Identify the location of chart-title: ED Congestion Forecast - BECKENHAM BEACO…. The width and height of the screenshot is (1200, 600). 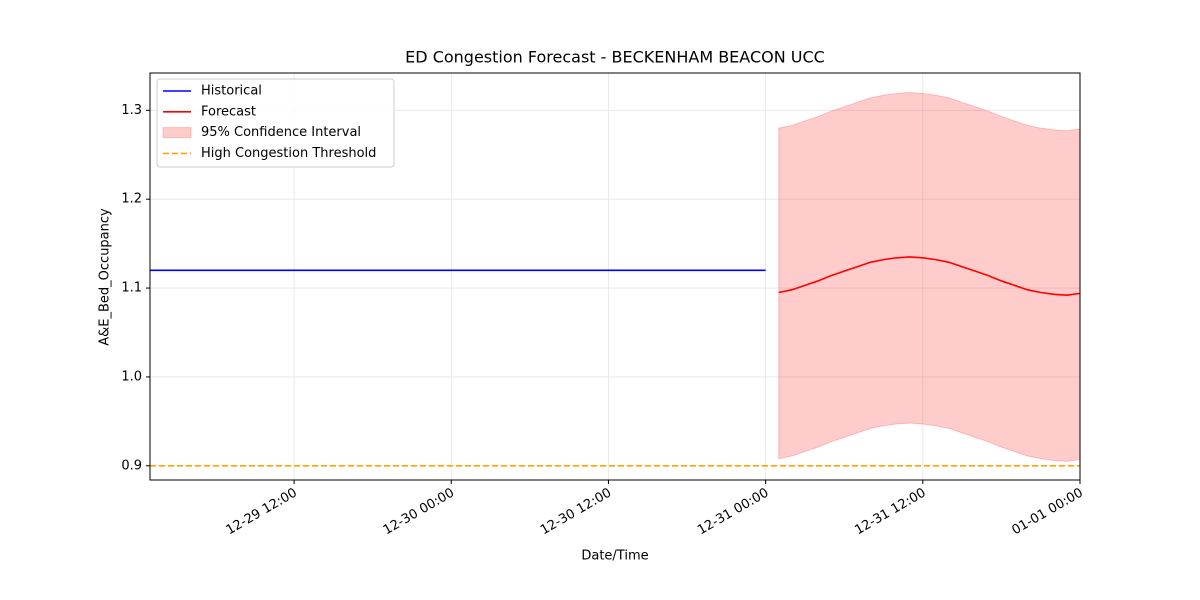
(615, 57).